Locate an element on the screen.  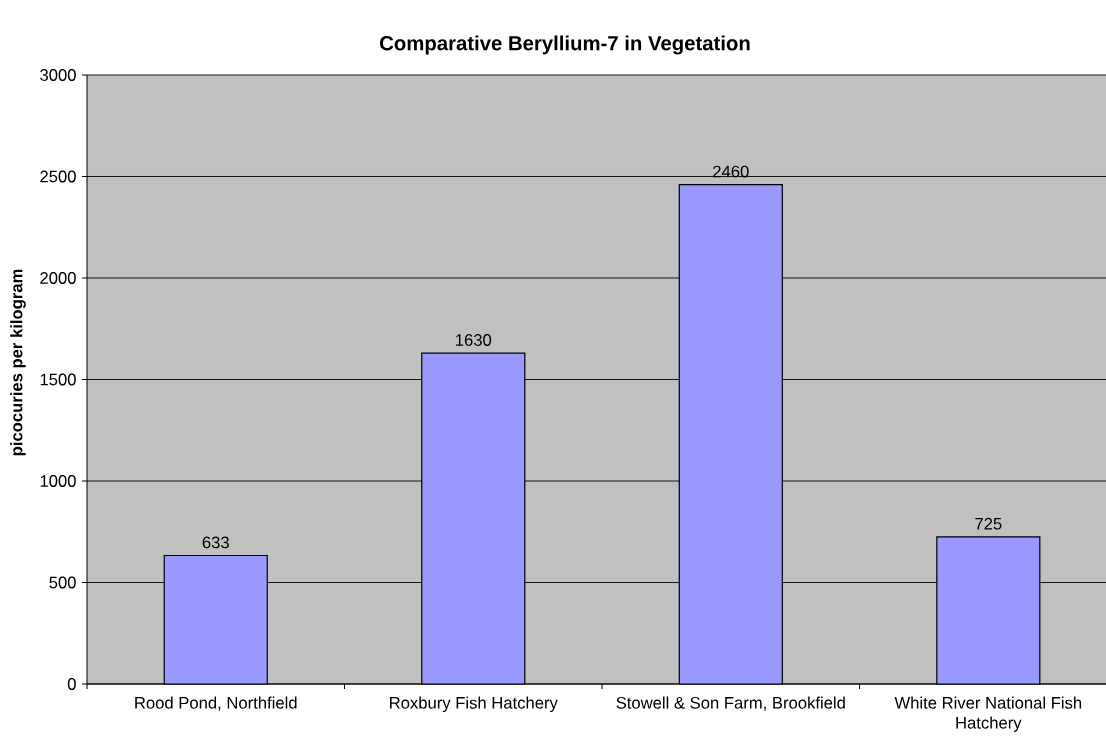
y-tick-label: 1000 is located at coordinates (58, 481).